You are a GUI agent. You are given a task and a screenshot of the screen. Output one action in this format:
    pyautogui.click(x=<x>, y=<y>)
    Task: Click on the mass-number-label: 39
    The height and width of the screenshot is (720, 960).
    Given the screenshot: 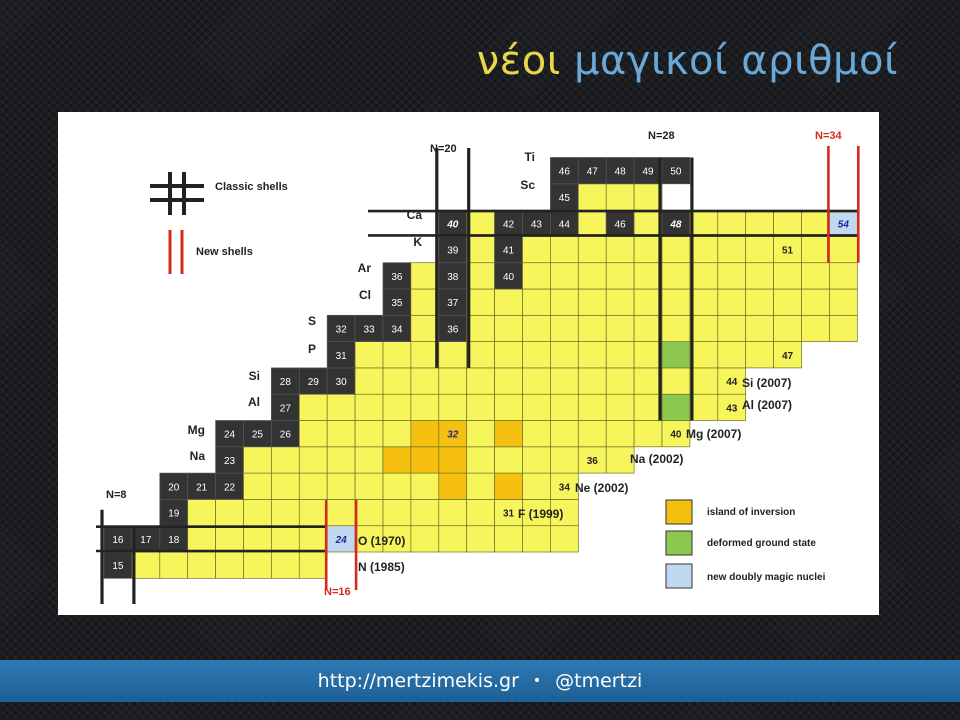 What is the action you would take?
    pyautogui.click(x=453, y=251)
    